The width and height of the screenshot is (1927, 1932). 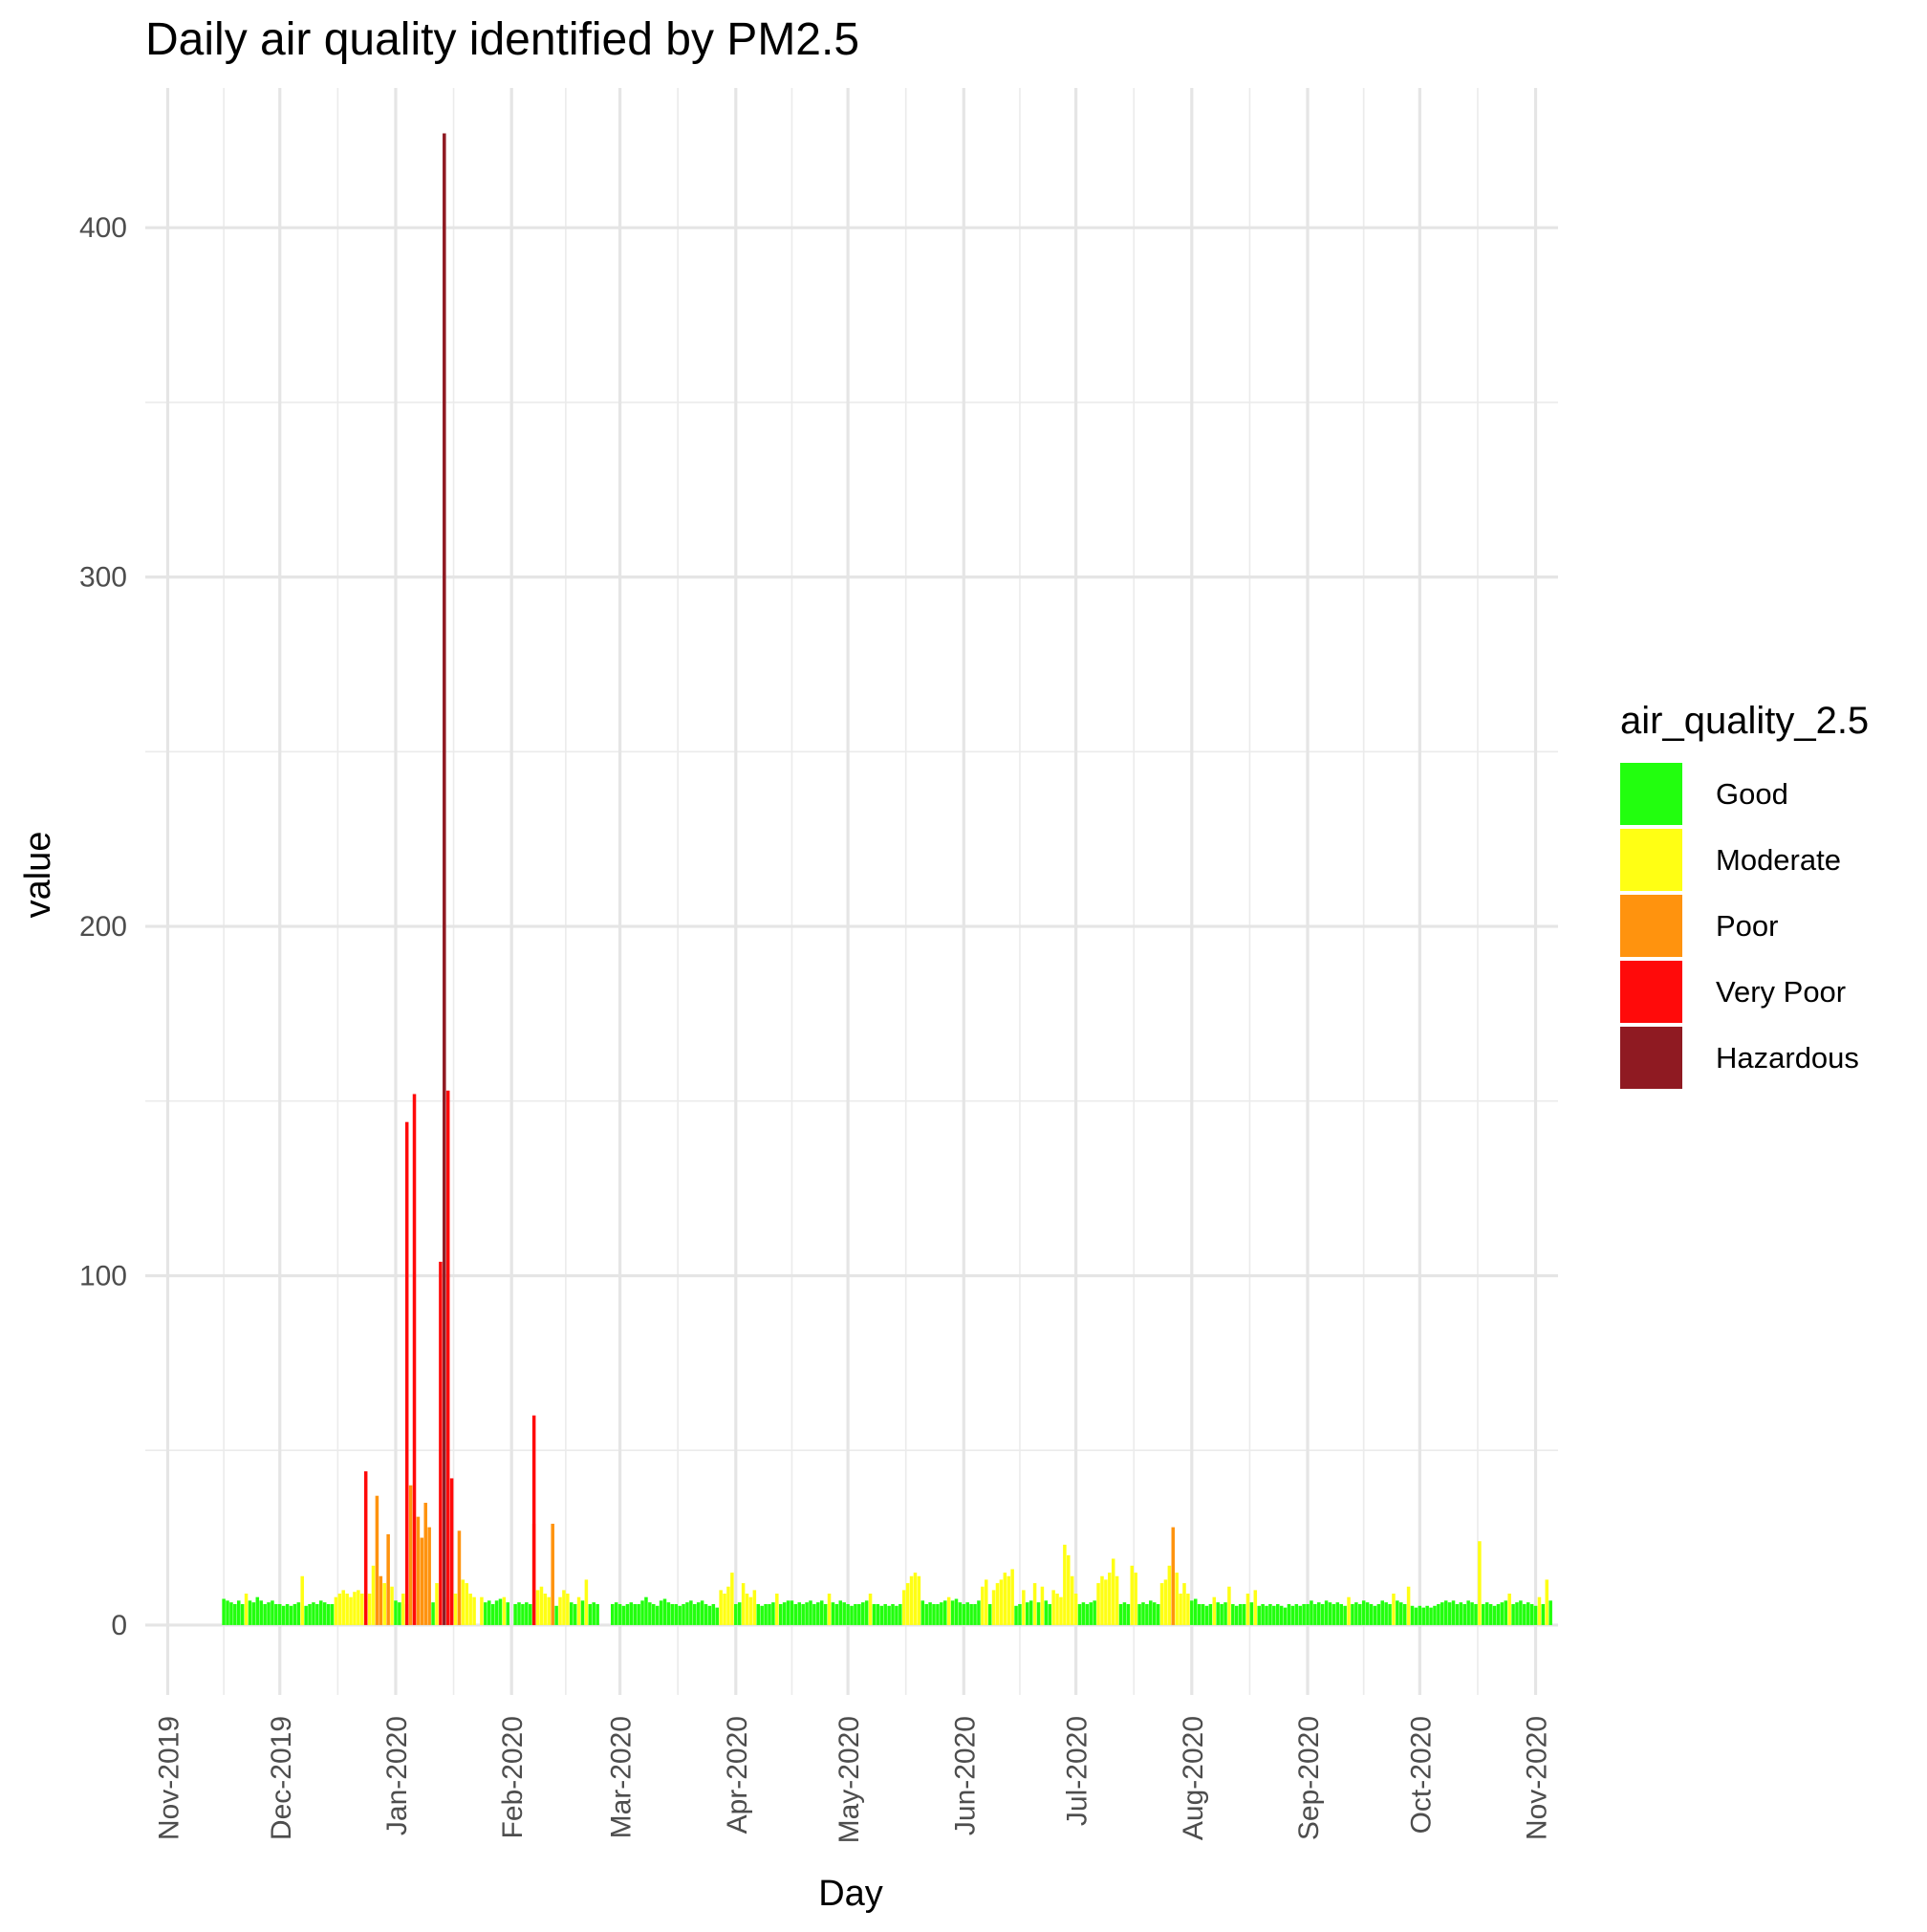 What do you see at coordinates (119, 1626) in the screenshot?
I see `y-tick-label: 0` at bounding box center [119, 1626].